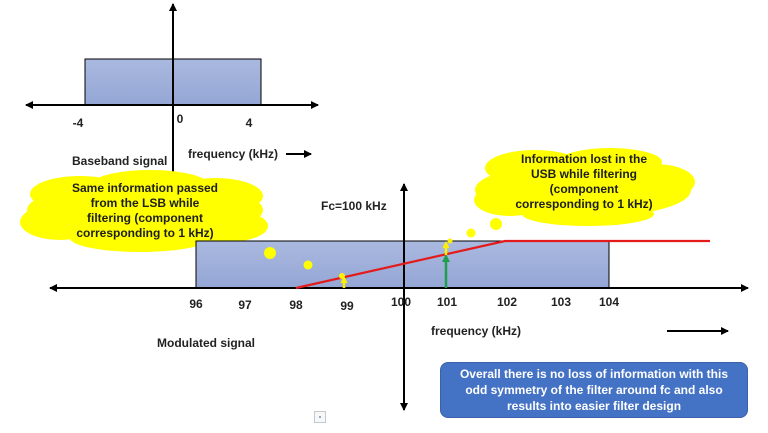 Image resolution: width=768 pixels, height=433 pixels. I want to click on baseband-title: Baseband signal, so click(120, 161).